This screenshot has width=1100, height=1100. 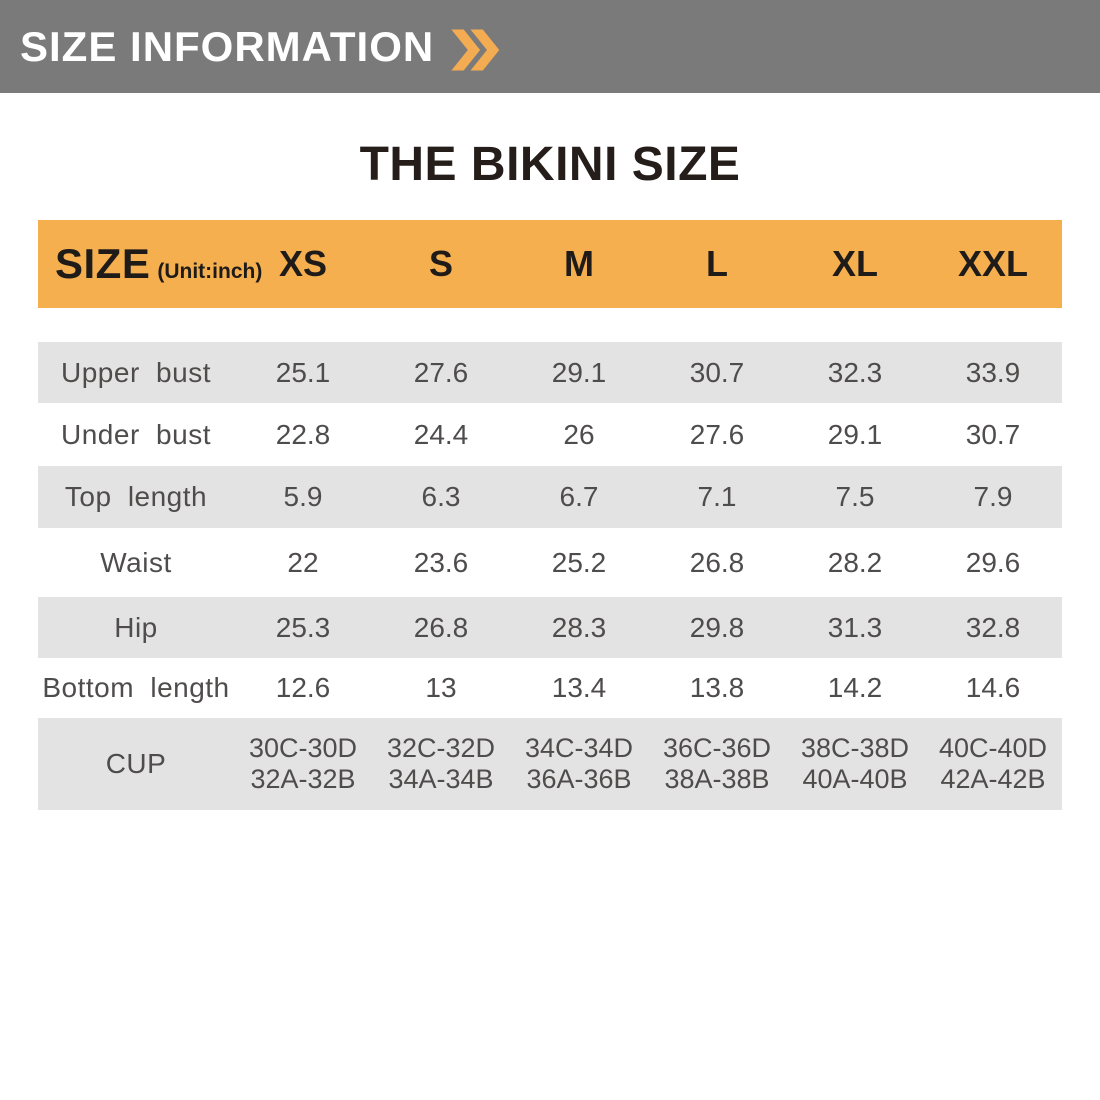 What do you see at coordinates (303, 627) in the screenshot?
I see `table-cell: 25.3` at bounding box center [303, 627].